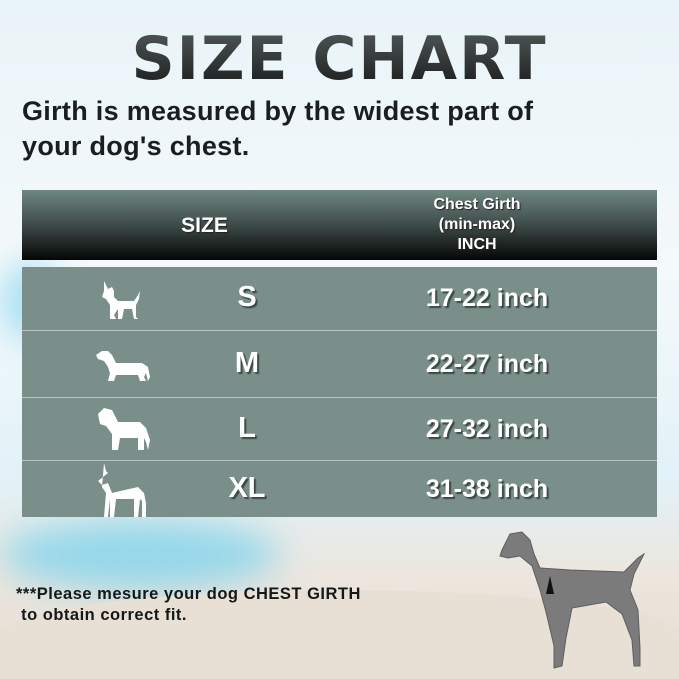  Describe the element at coordinates (487, 364) in the screenshot. I see `girth-value: 22-27 inch` at that location.